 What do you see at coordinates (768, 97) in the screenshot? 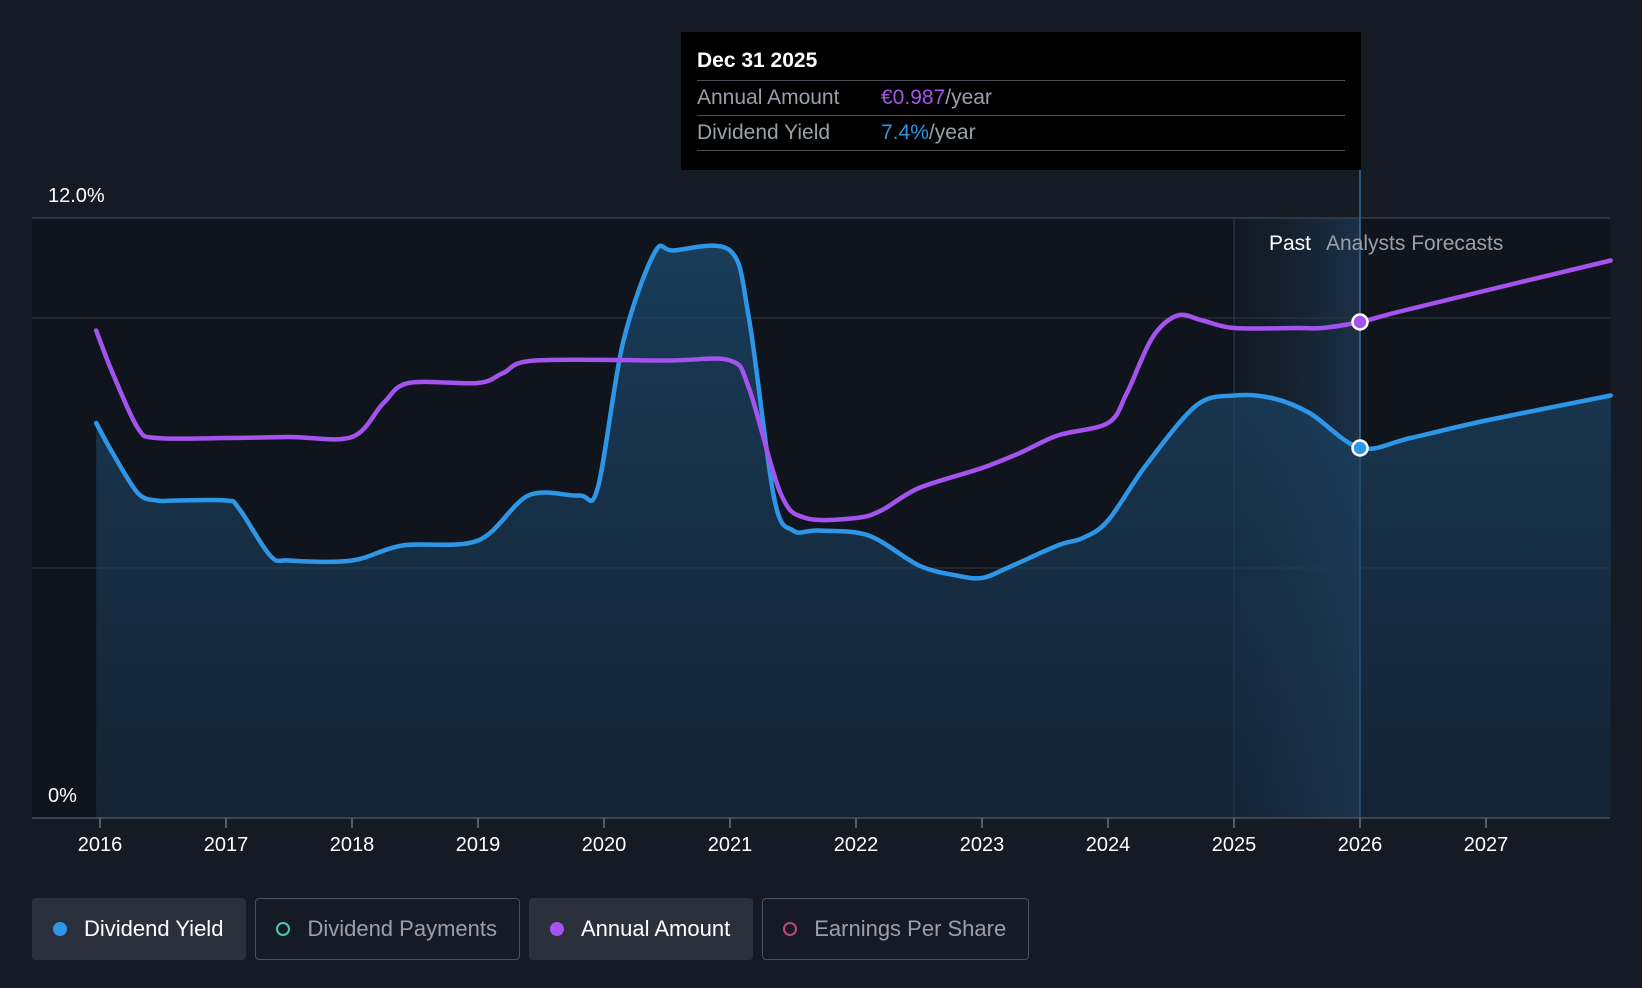
I see `tooltip-label: Annual Amount` at bounding box center [768, 97].